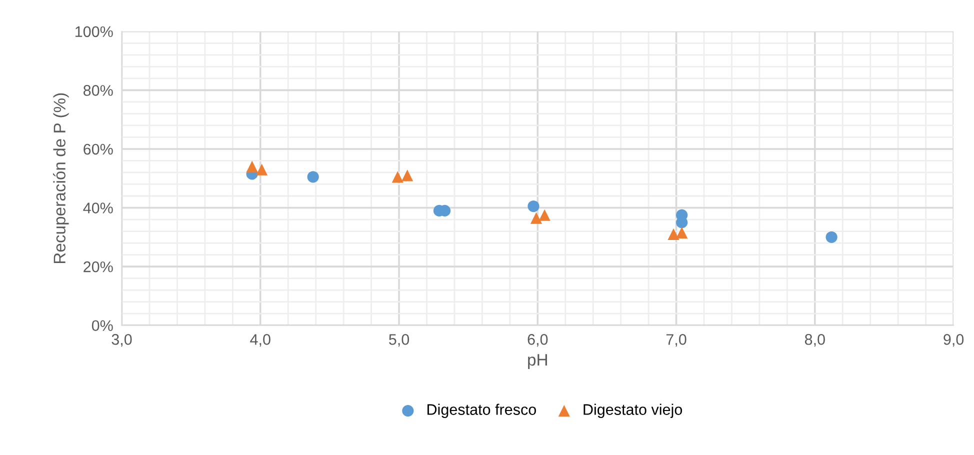 The image size is (974, 455). Describe the element at coordinates (94, 32) in the screenshot. I see `y-tick-label: 100%` at that location.